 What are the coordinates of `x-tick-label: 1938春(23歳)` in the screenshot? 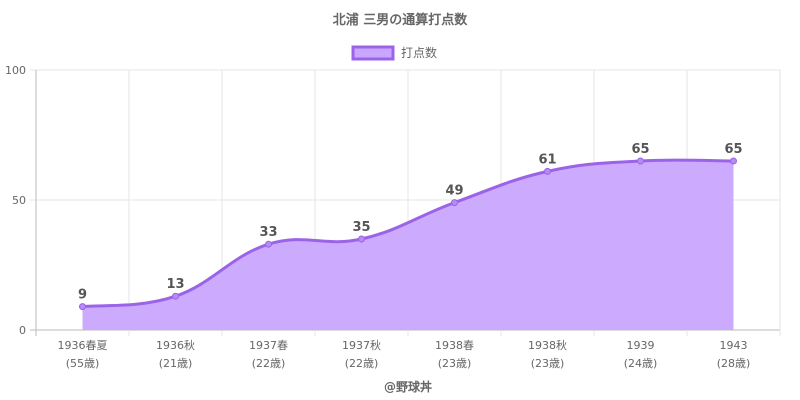 It's located at (454, 354).